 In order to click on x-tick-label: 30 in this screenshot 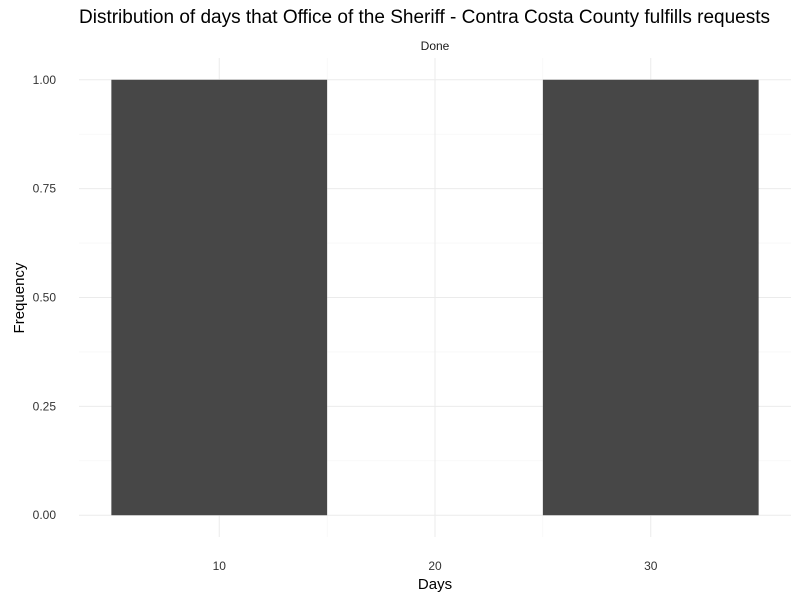, I will do `click(651, 566)`.